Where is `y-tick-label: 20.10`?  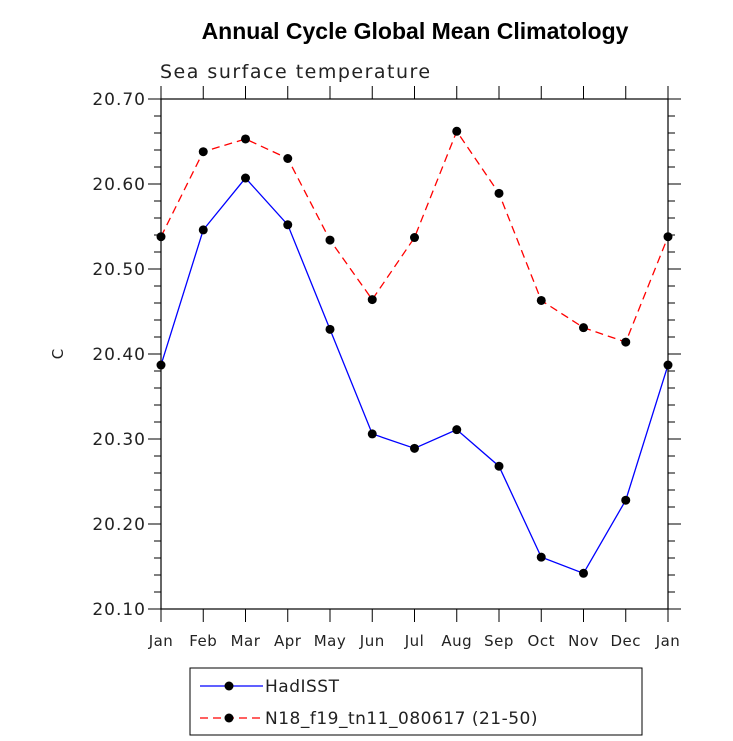 y-tick-label: 20.10 is located at coordinates (119, 610).